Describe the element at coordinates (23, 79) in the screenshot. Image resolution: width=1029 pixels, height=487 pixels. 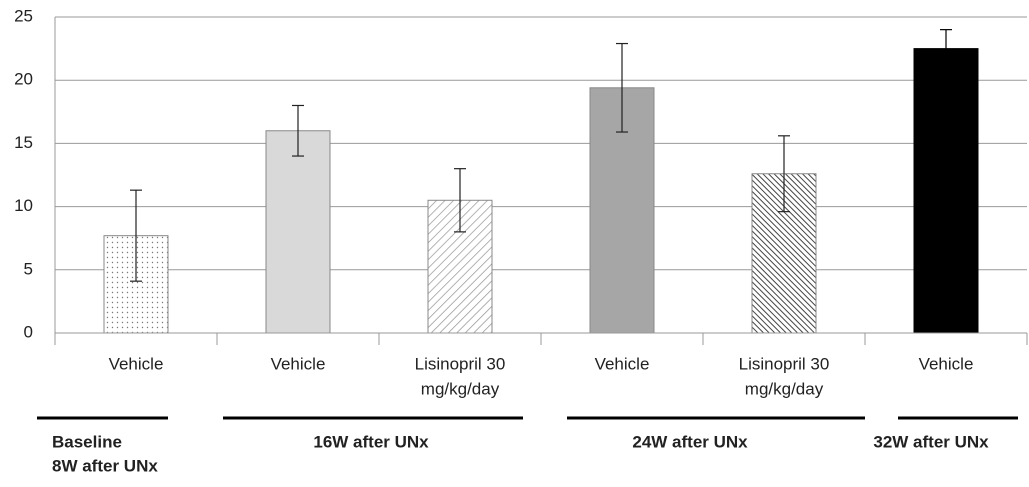
I see `y-tick-label: 20` at that location.